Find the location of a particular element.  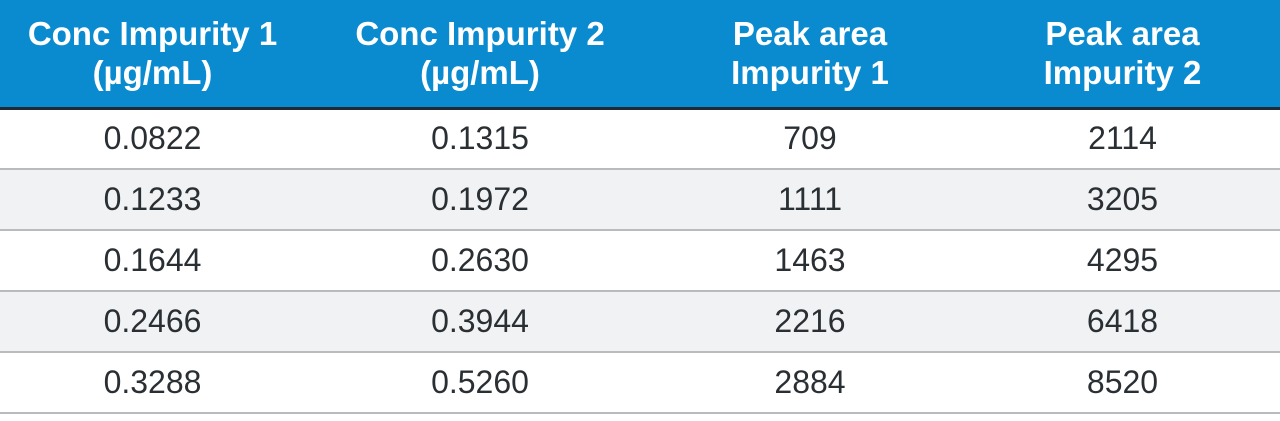

table-cell: 4295 is located at coordinates (1122, 261).